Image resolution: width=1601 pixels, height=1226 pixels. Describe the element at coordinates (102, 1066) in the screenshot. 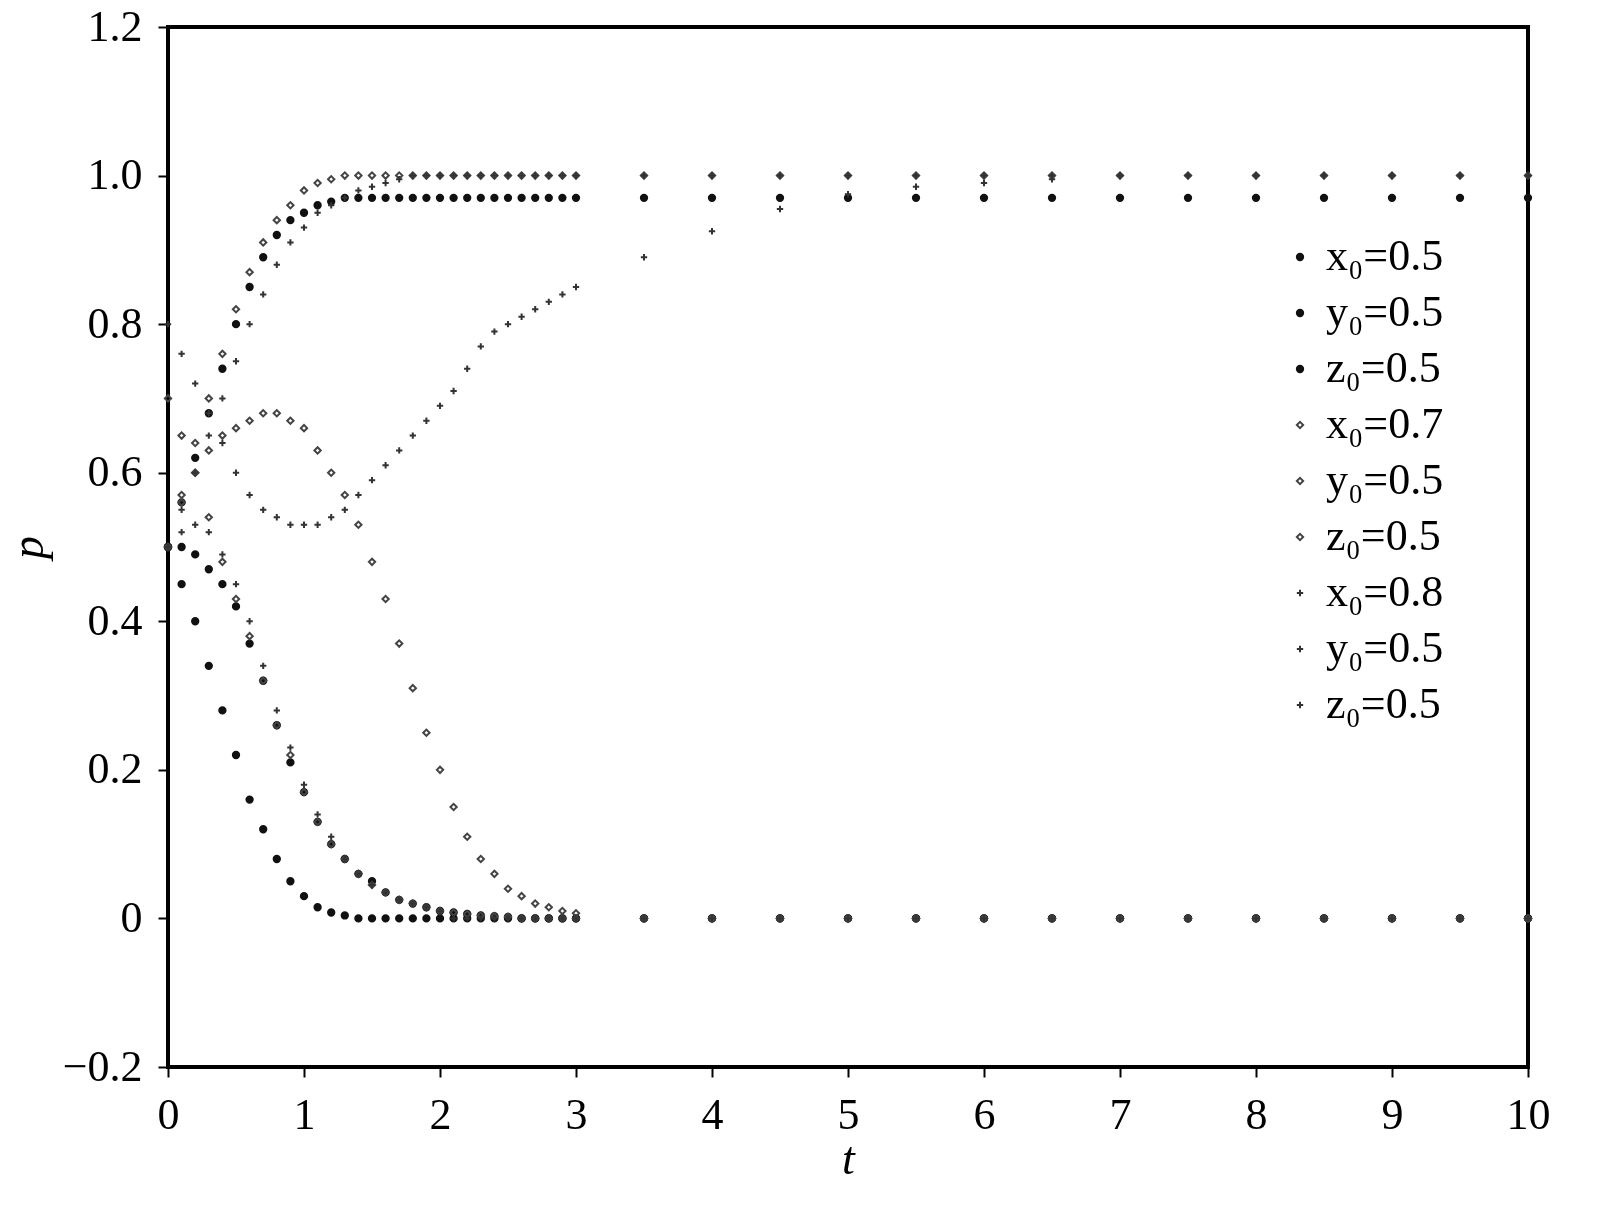

I see `y-tick-label: −0.2` at that location.